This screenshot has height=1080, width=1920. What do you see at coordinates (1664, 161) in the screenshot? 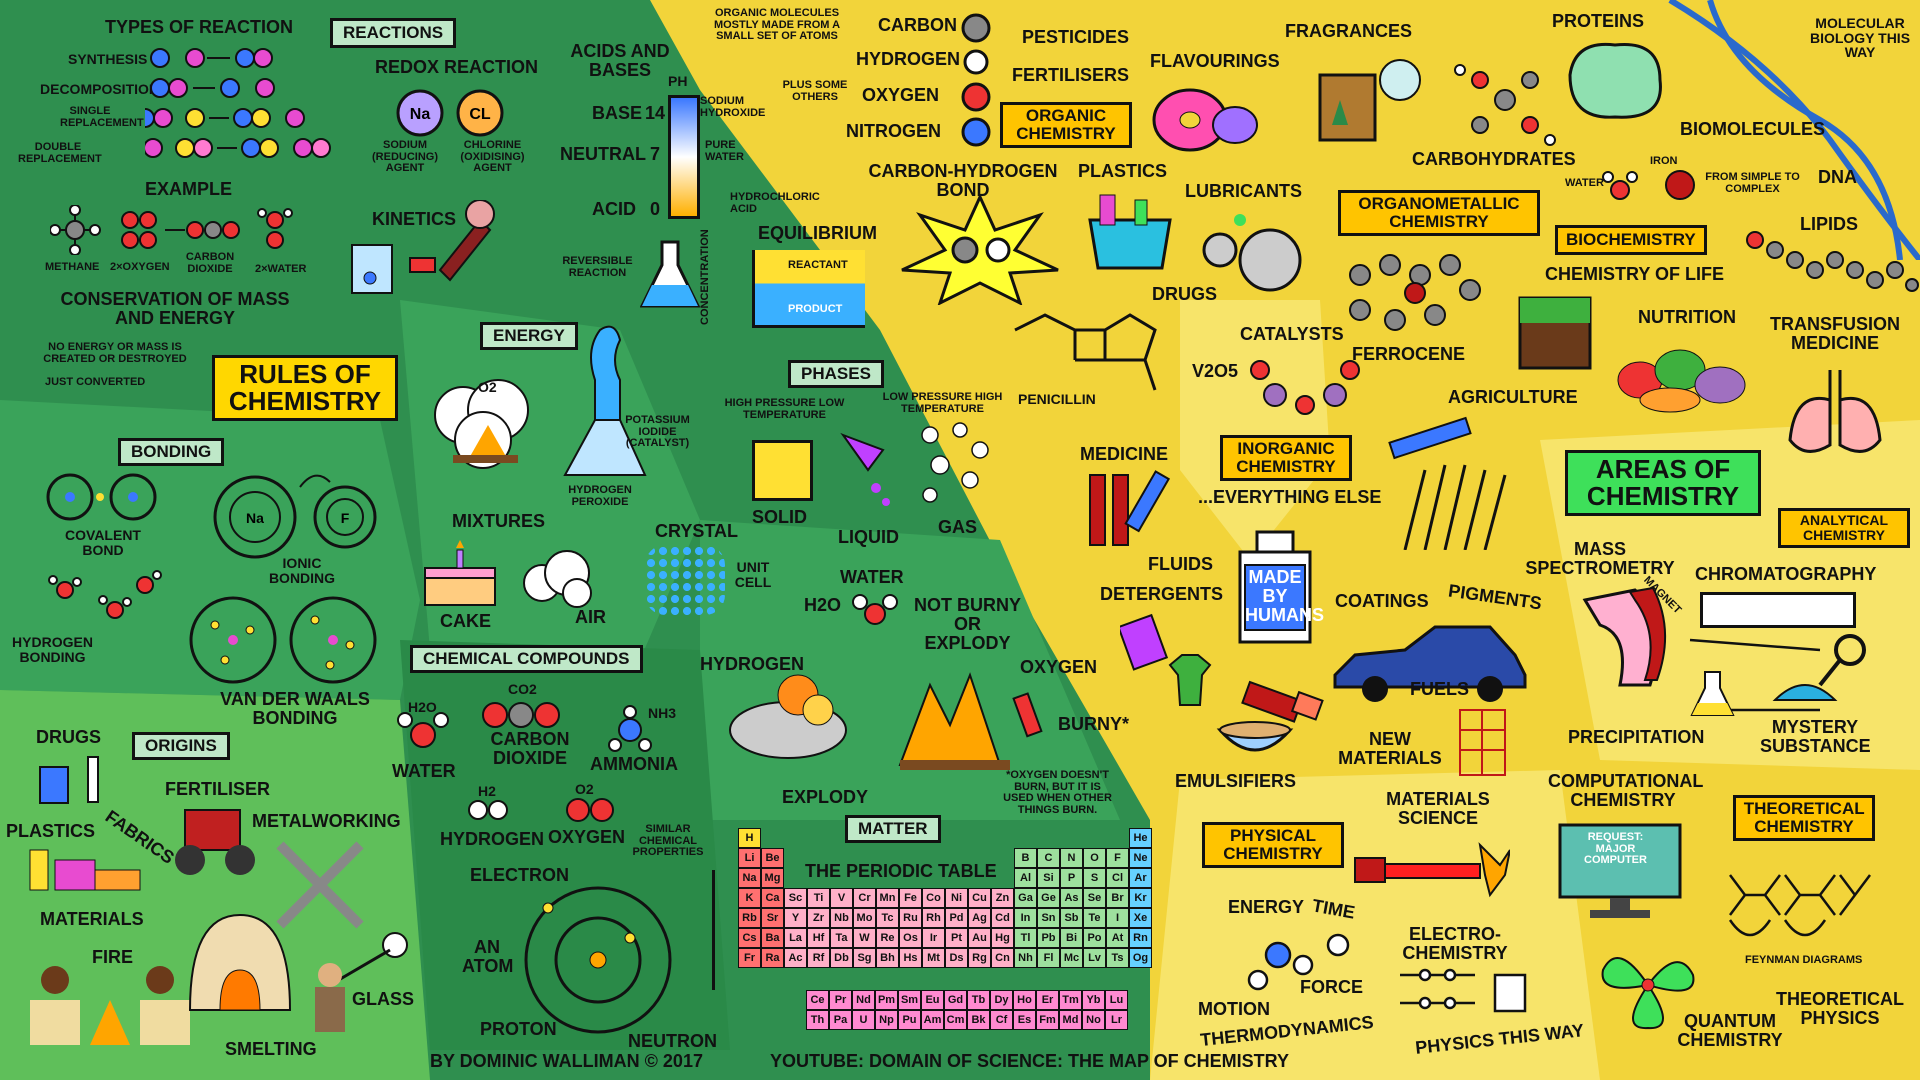
I see `iron-label: IRON` at bounding box center [1664, 161].